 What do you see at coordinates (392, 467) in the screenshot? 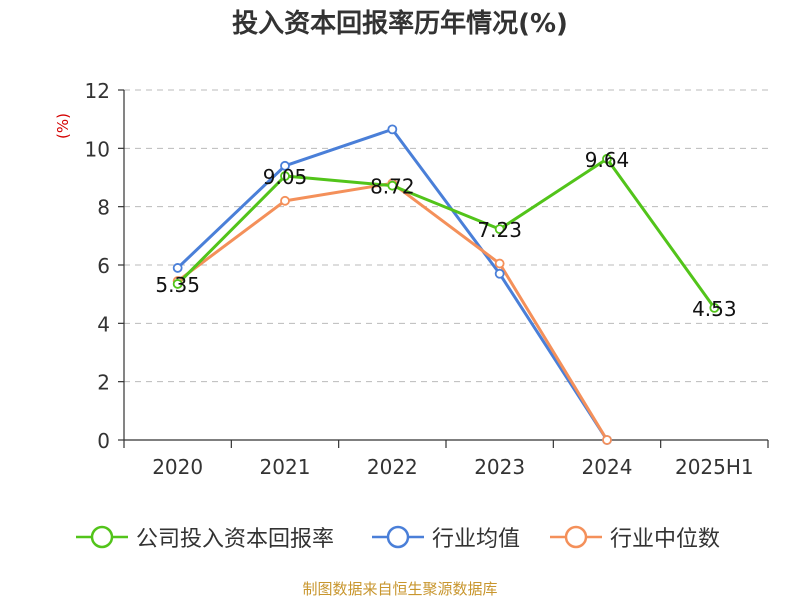
I see `x-tick-label: 2022` at bounding box center [392, 467].